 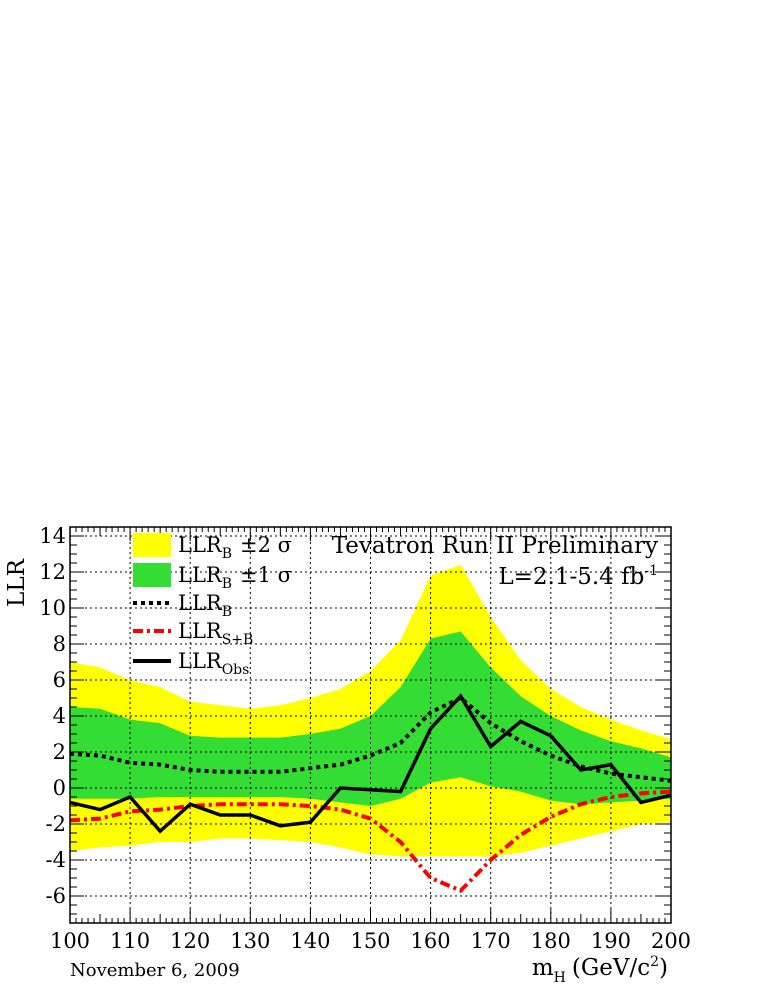 I want to click on x-axis-label-m: m, so click(x=543, y=968).